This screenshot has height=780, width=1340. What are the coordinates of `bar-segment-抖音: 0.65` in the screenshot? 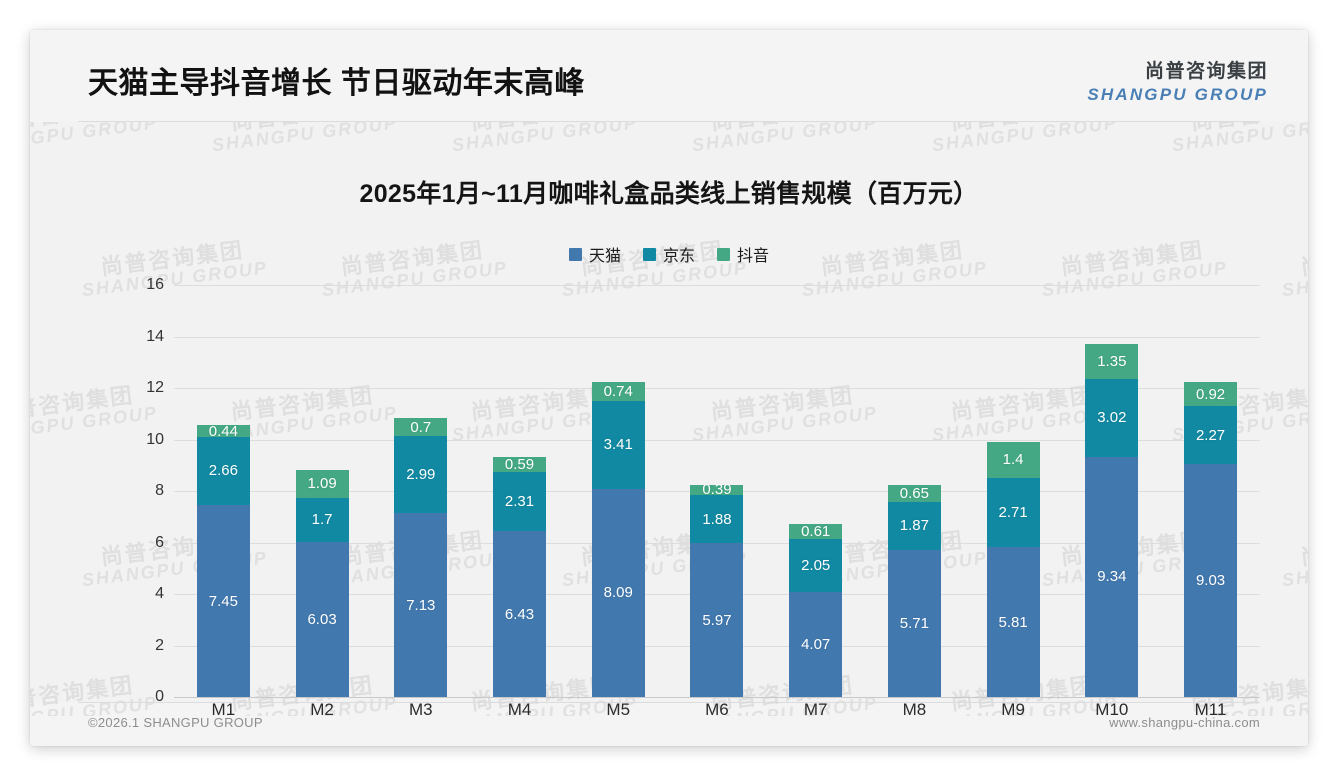 It's located at (914, 493).